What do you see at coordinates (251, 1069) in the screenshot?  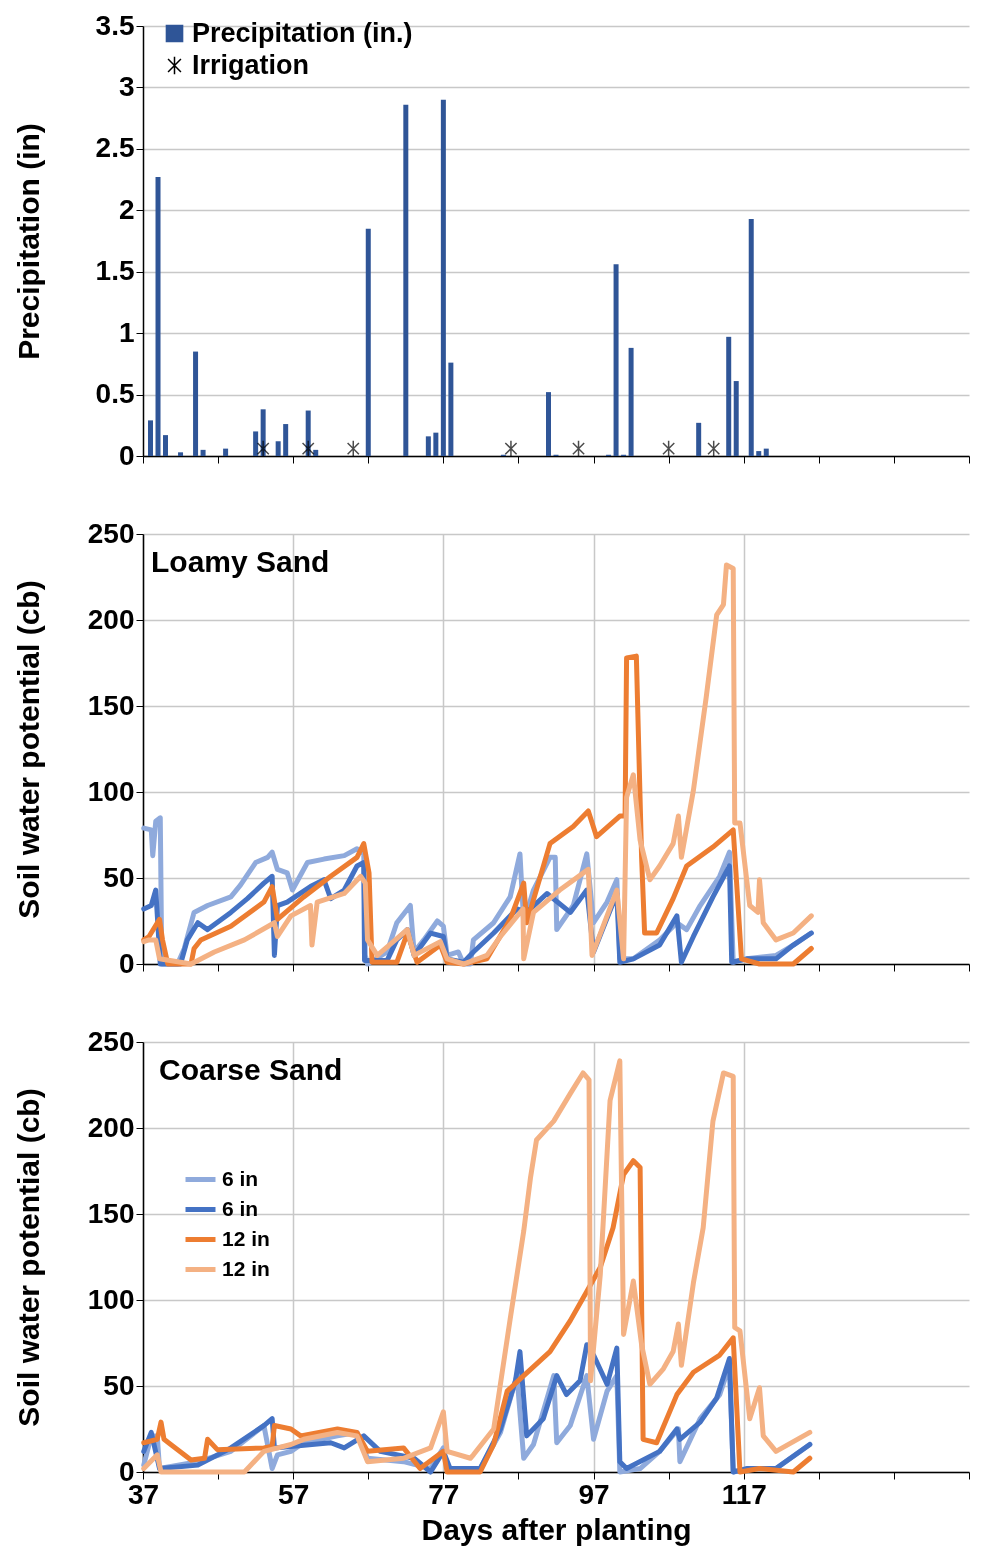 I see `chart-title: Coarse Sand` at bounding box center [251, 1069].